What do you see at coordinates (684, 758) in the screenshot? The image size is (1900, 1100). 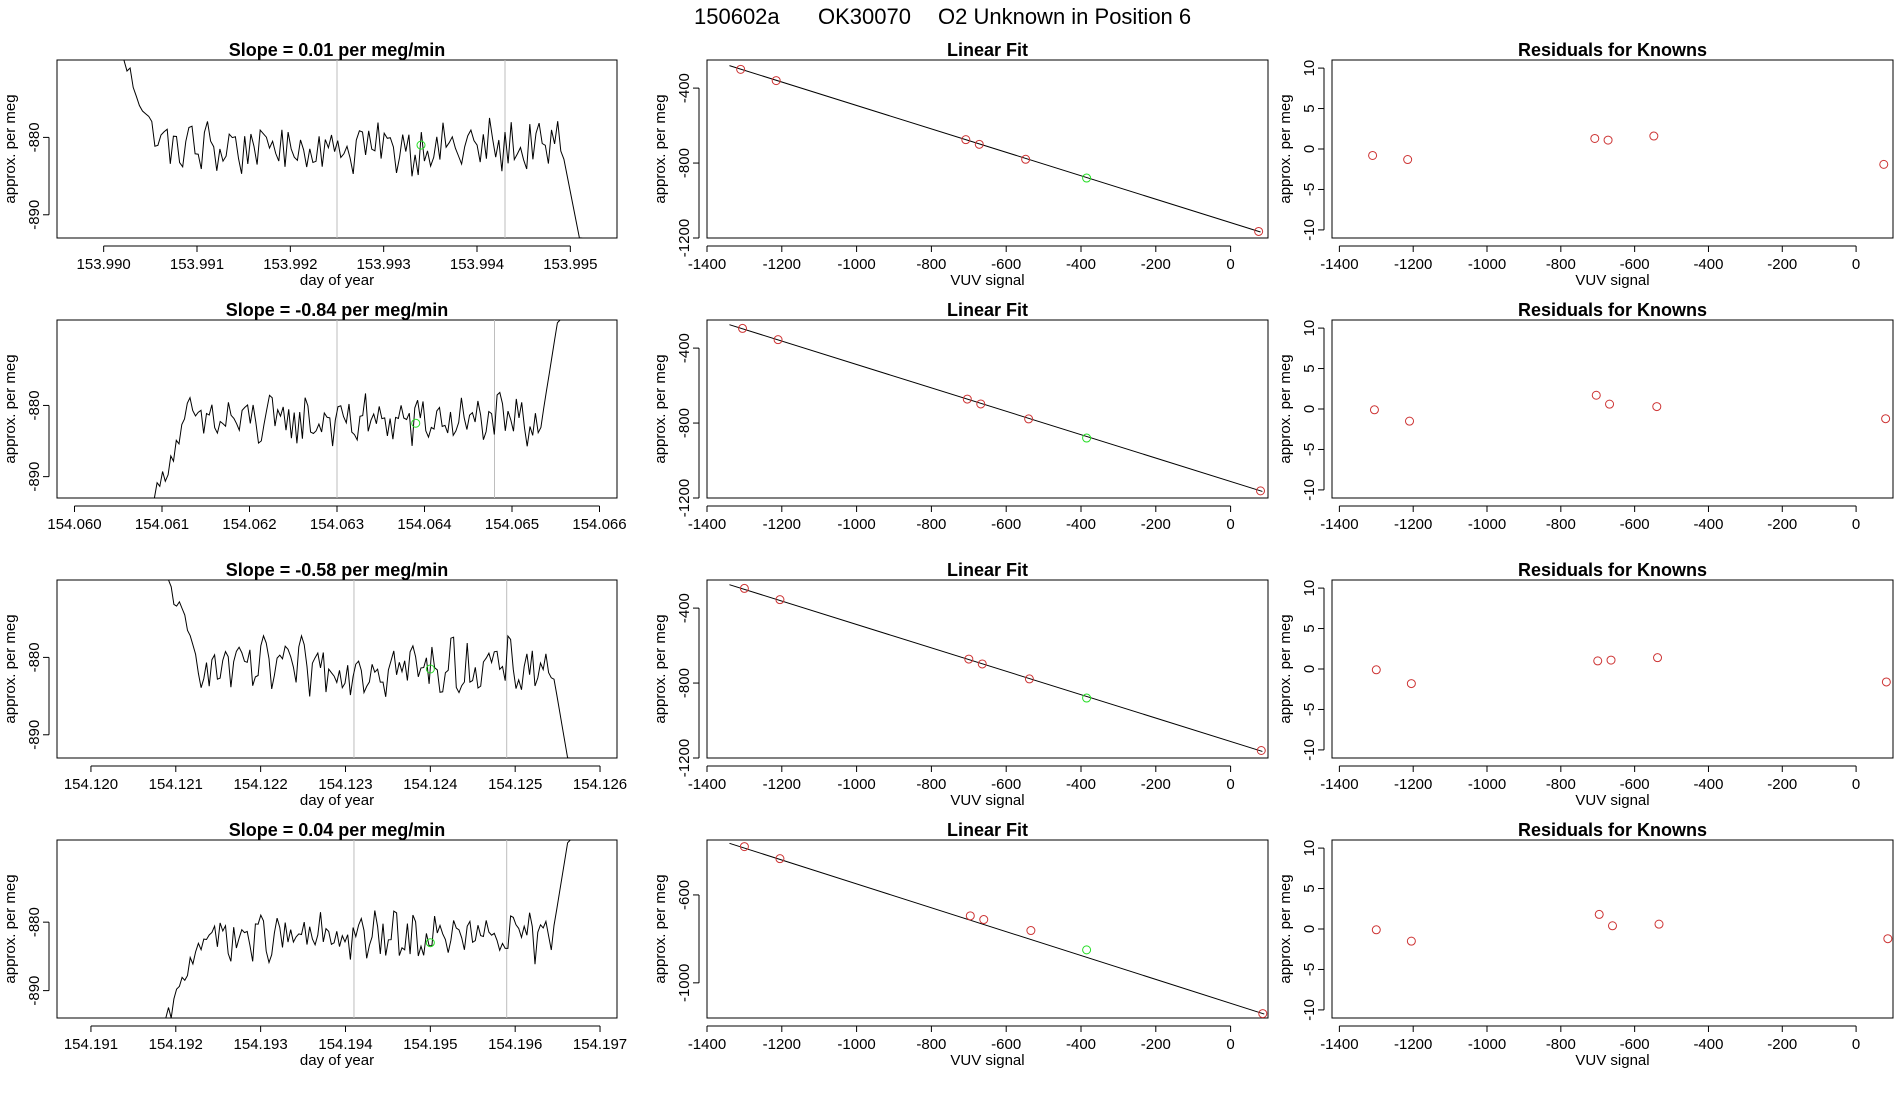 I see `y-tick-label: -1200` at bounding box center [684, 758].